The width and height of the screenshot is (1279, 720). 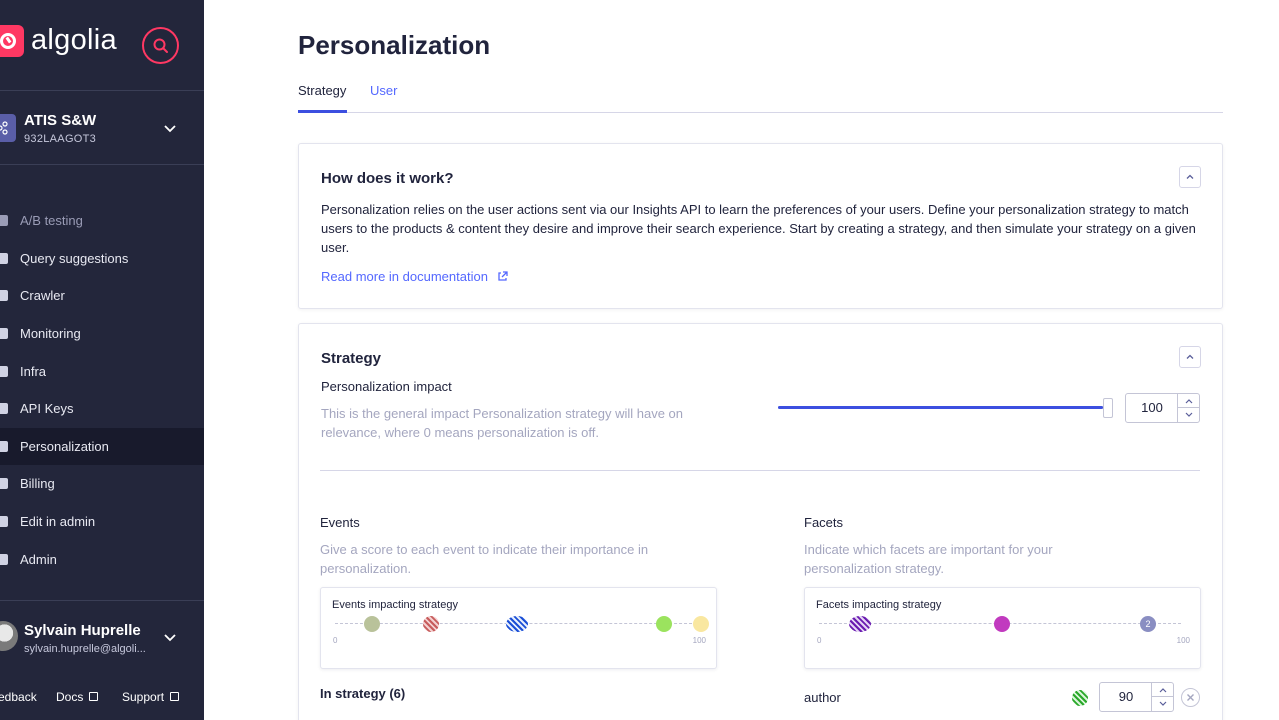 I want to click on docs-label: Docs, so click(x=70, y=697).